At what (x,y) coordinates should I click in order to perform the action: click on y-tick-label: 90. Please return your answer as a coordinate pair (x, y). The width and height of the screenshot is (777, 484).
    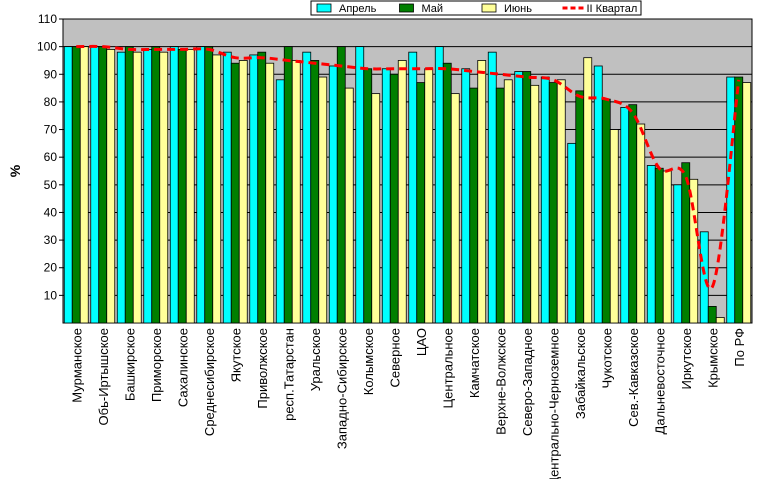
    Looking at the image, I should click on (51, 74).